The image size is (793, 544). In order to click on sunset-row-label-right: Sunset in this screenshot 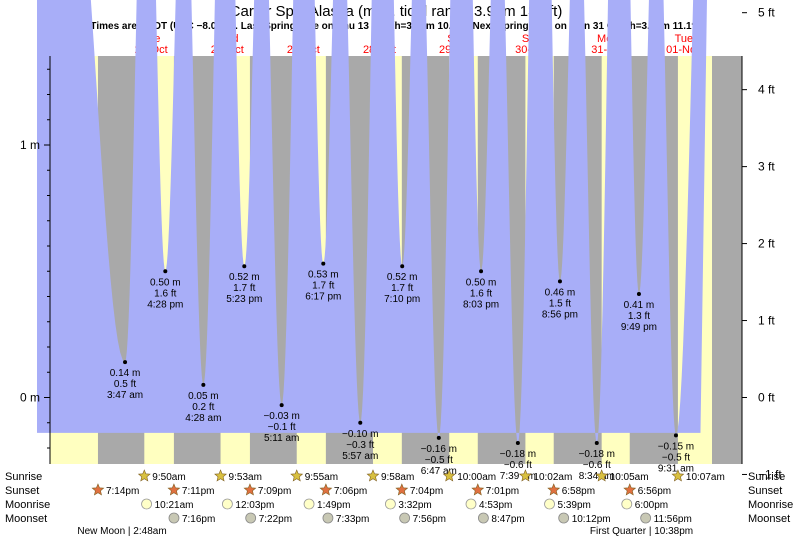, I will do `click(765, 491)`.